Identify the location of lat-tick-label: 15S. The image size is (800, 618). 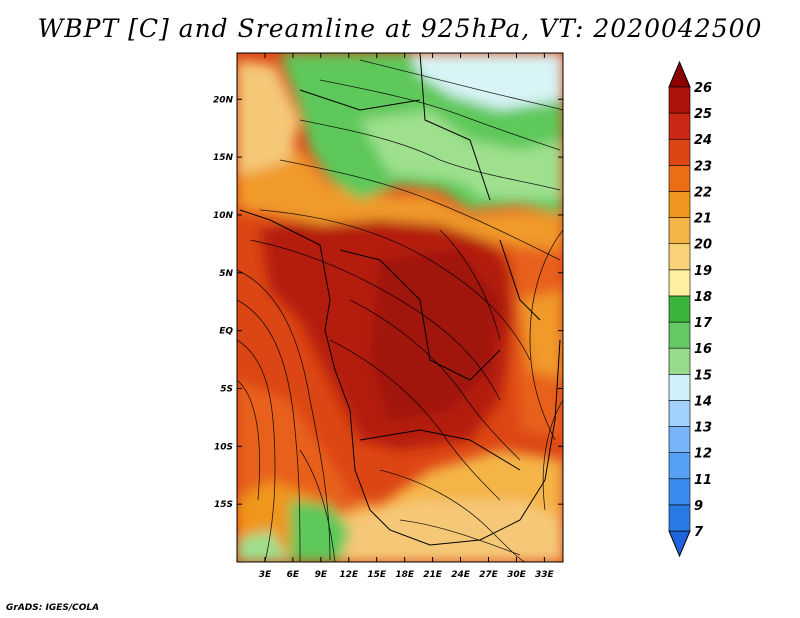
(223, 505).